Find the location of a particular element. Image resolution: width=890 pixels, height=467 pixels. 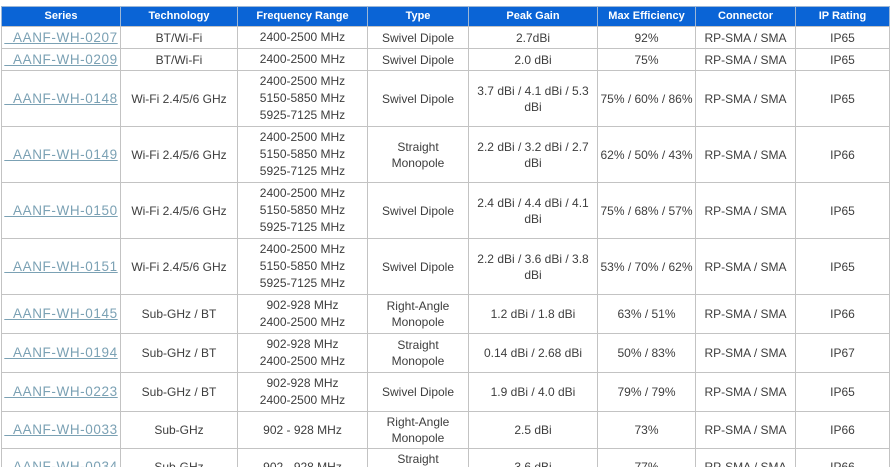

series-link: AANF-WH-0148 is located at coordinates (65, 98).